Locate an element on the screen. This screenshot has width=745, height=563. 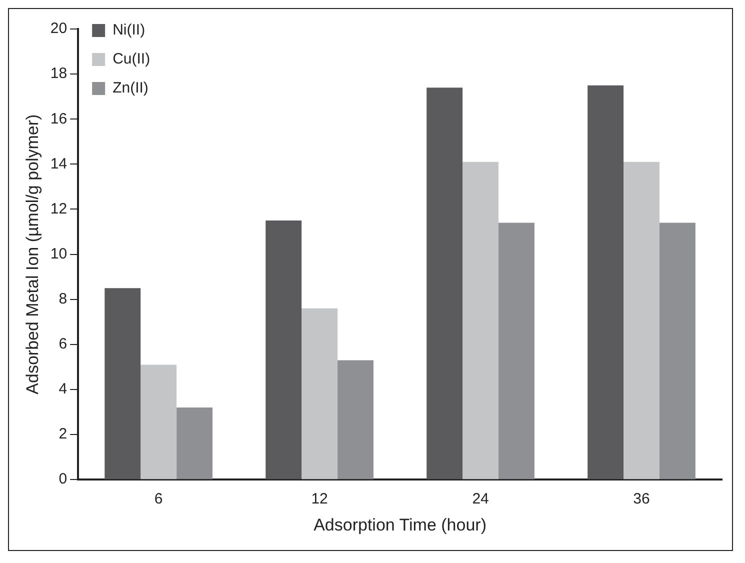
x-tick-label: 6 is located at coordinates (158, 499).